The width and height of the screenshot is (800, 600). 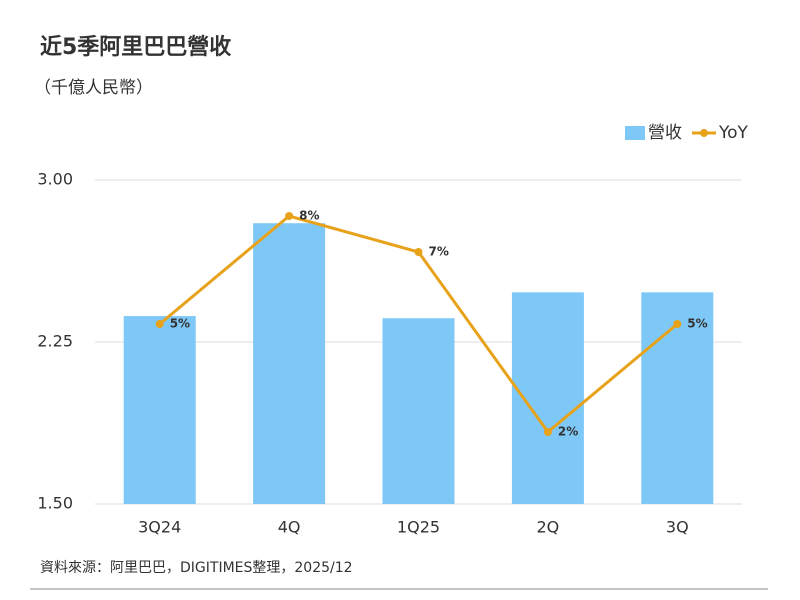 I want to click on y-tick-label: 1.50, so click(x=55, y=503).